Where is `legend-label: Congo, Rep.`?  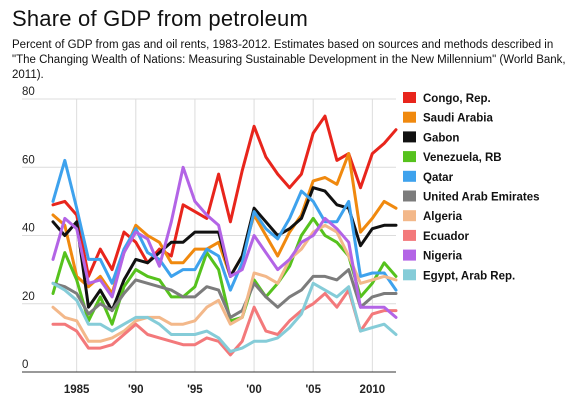 legend-label: Congo, Rep. is located at coordinates (457, 99).